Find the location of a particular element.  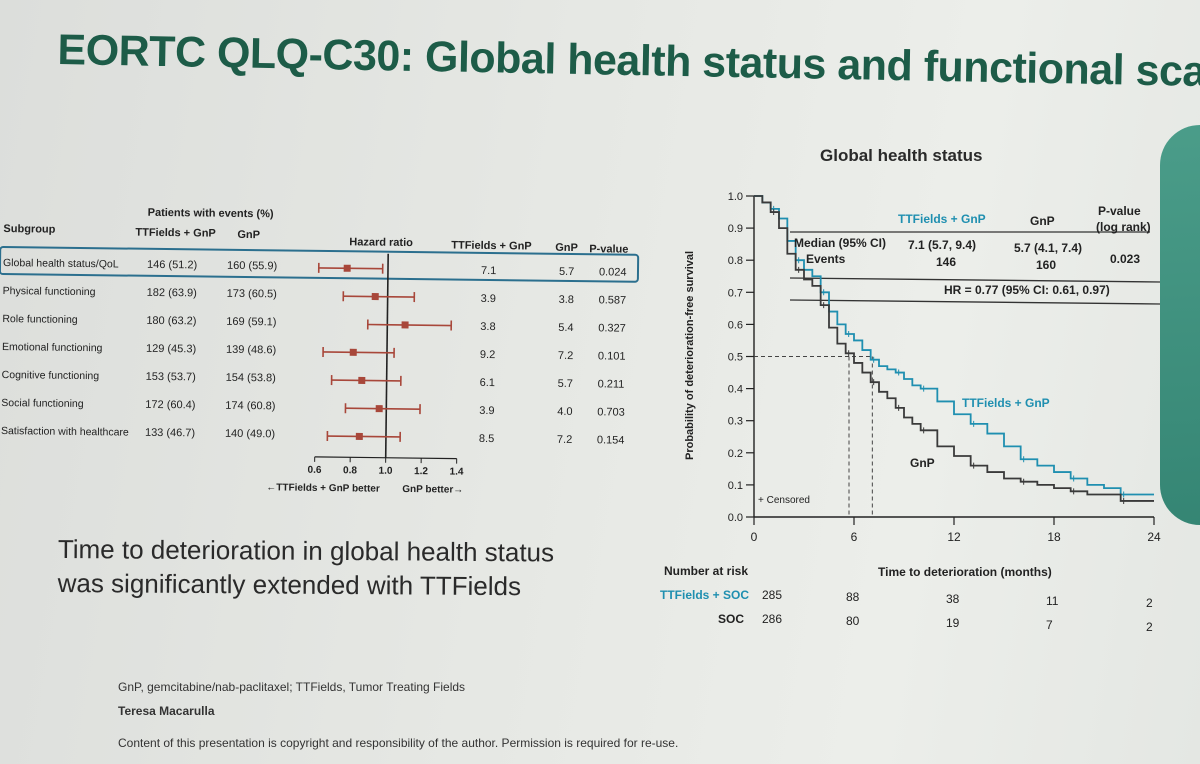

km-curve-gnp is located at coordinates (954, 348).